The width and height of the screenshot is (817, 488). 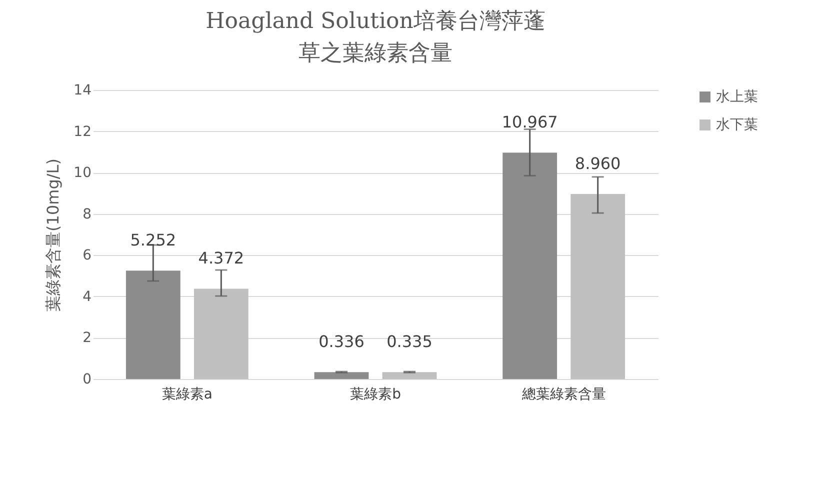 I want to click on chart-title: Hoagland Solution培養台灣萍蓬草之葉綠素含量, so click(x=376, y=37).